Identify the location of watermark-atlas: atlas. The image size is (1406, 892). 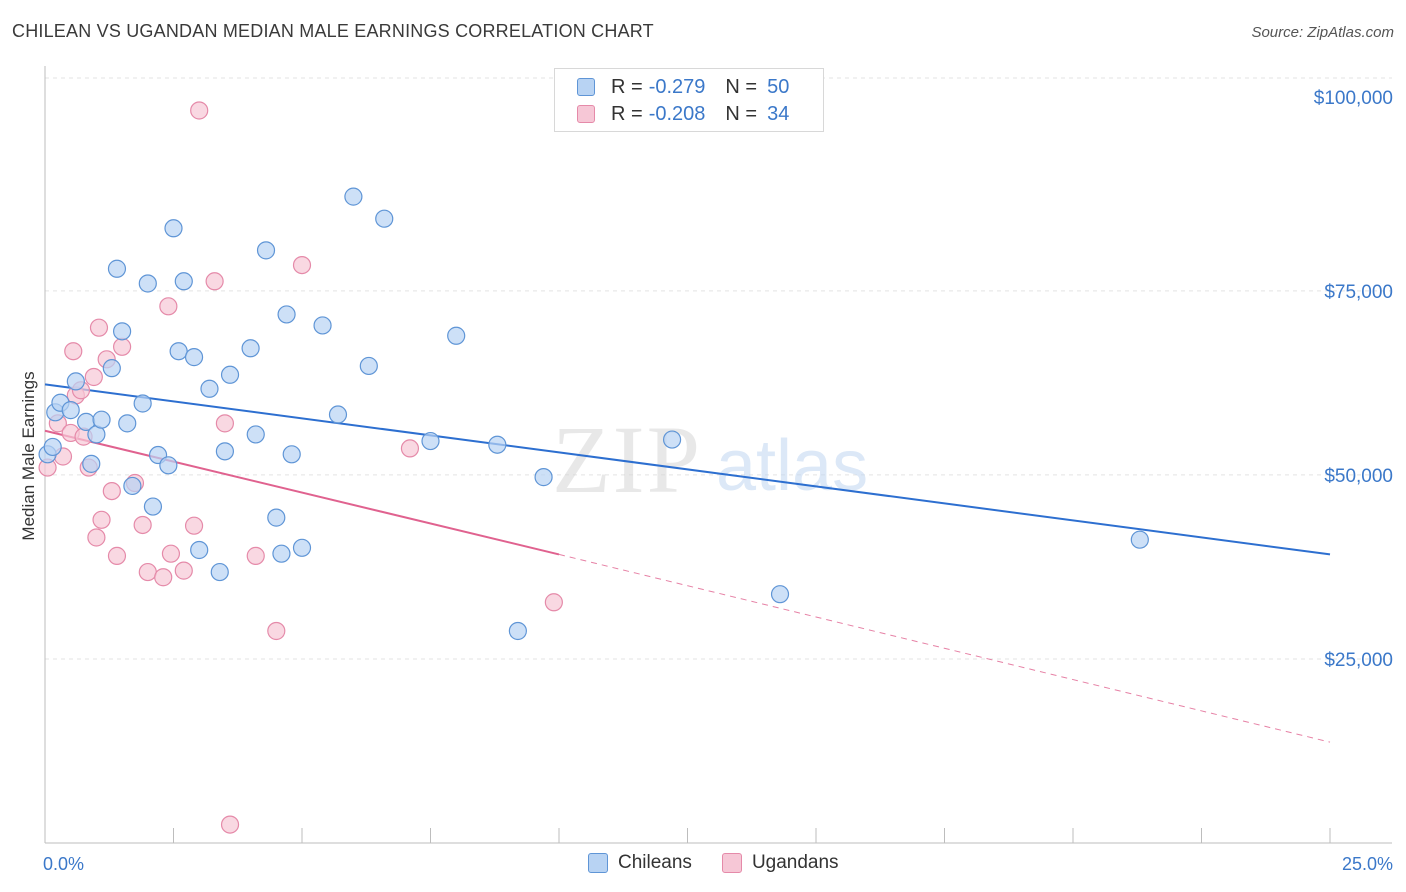
(792, 466).